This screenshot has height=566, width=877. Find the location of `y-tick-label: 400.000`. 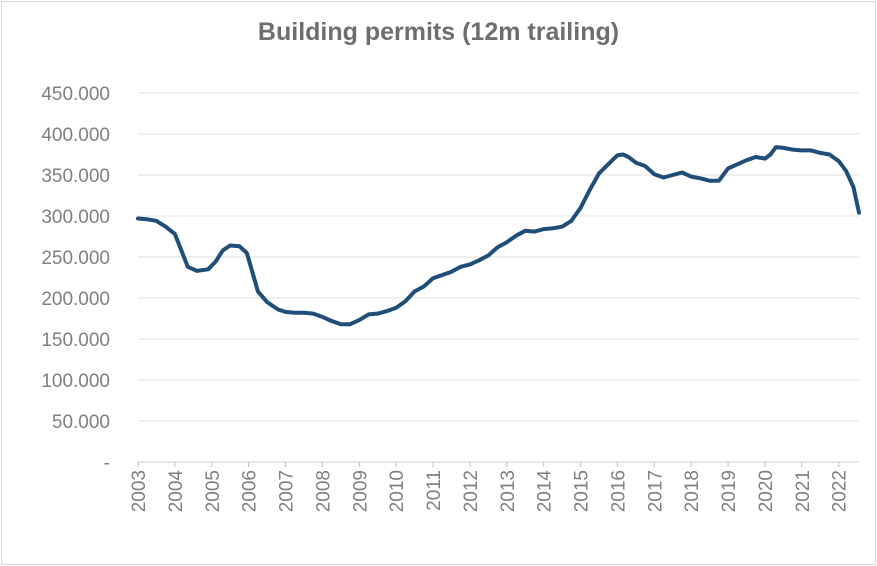

y-tick-label: 400.000 is located at coordinates (75, 135).